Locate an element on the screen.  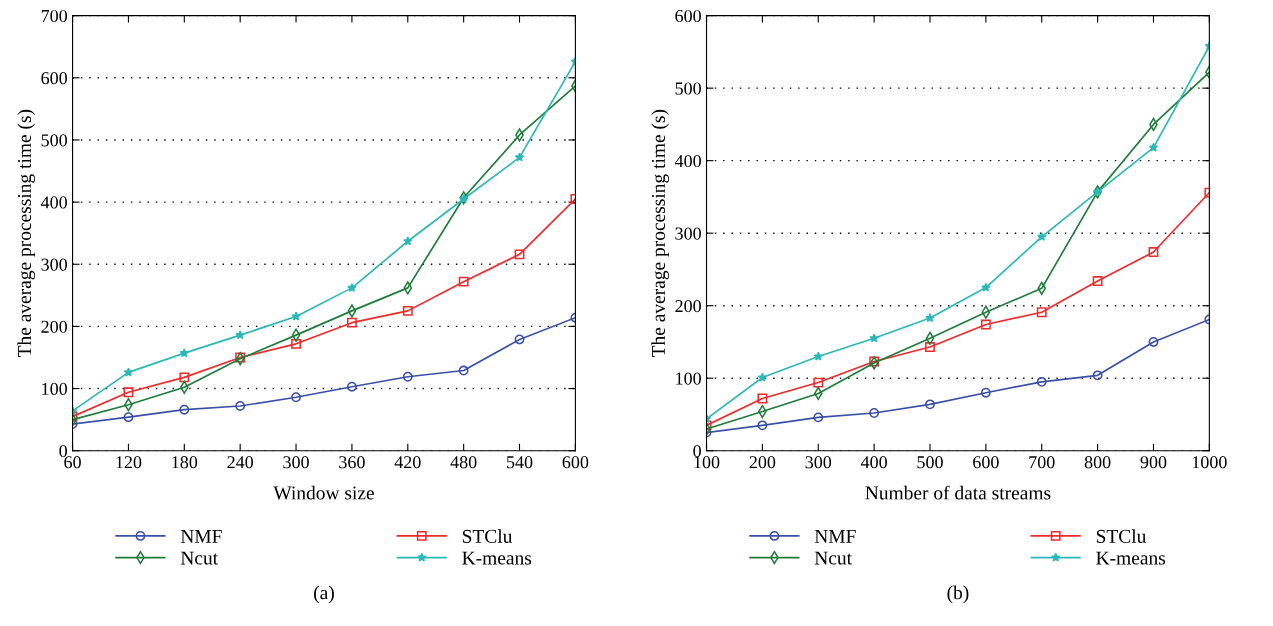
x-tick-label: 900 is located at coordinates (1153, 462).